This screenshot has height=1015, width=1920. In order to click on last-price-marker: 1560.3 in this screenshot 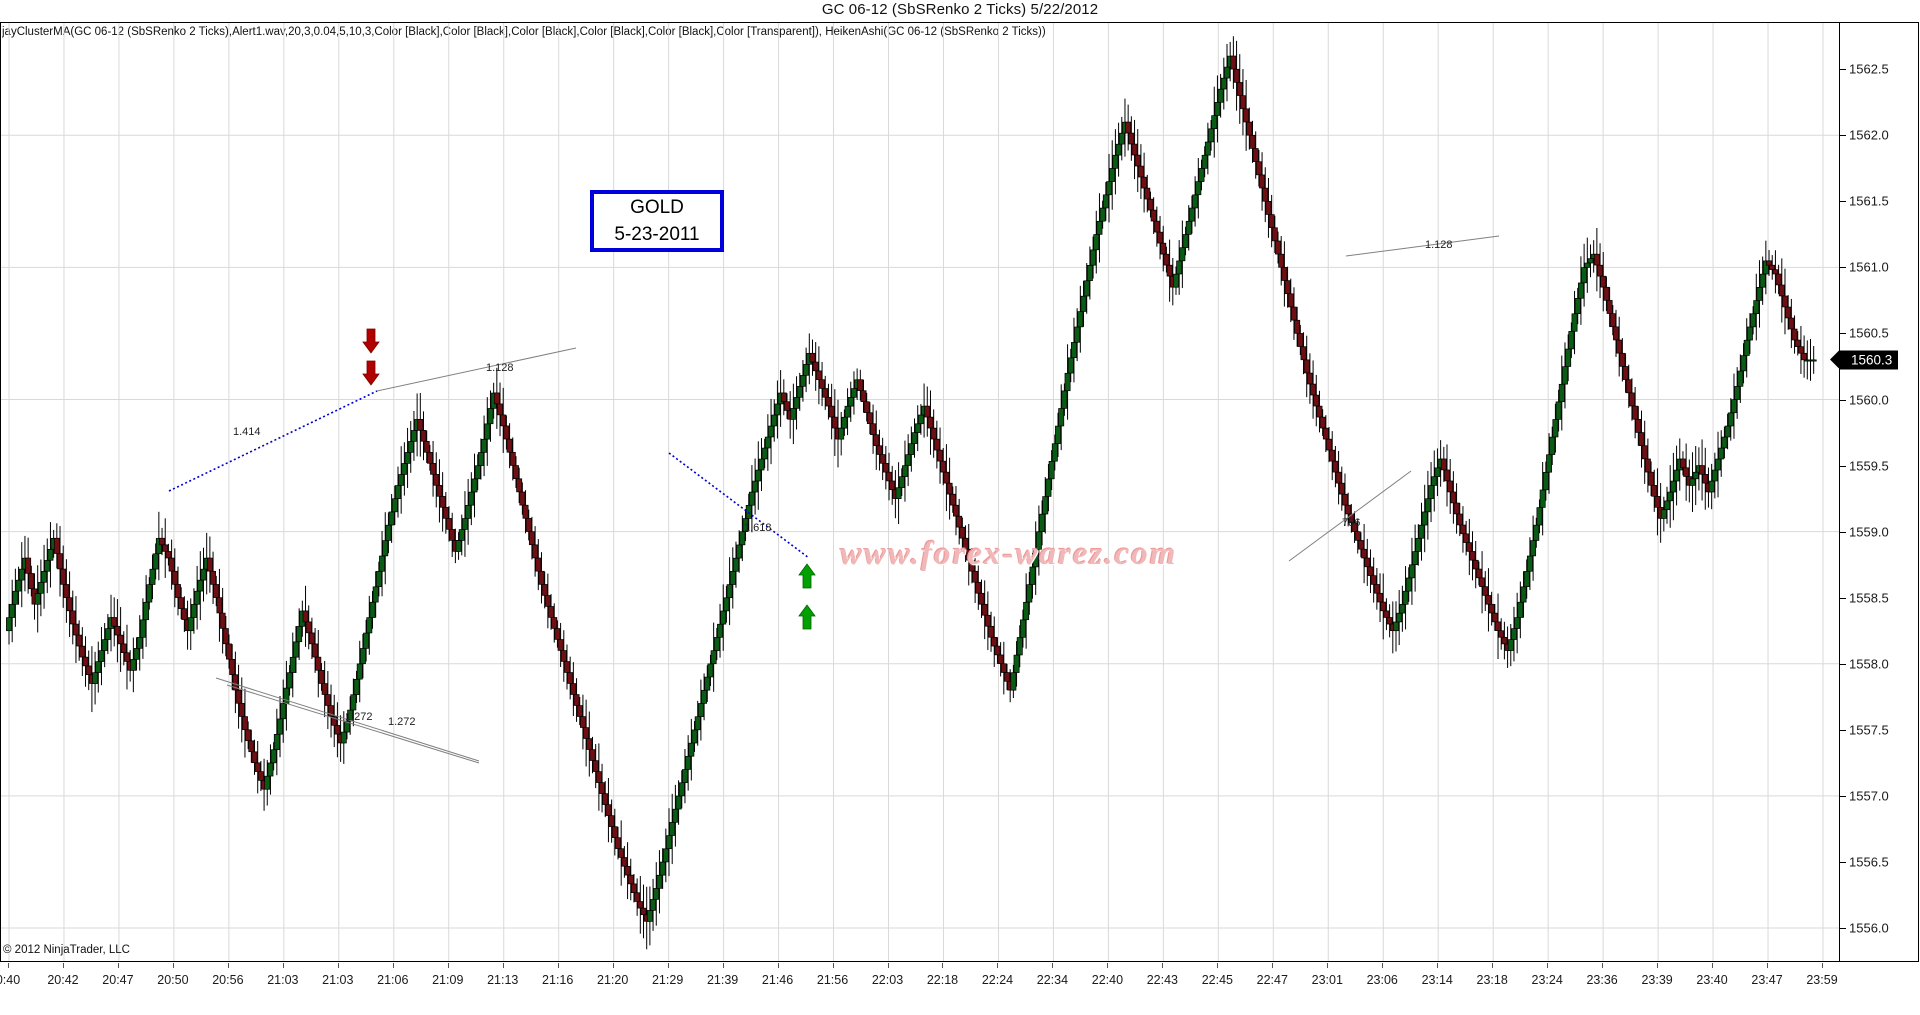, I will do `click(1864, 360)`.